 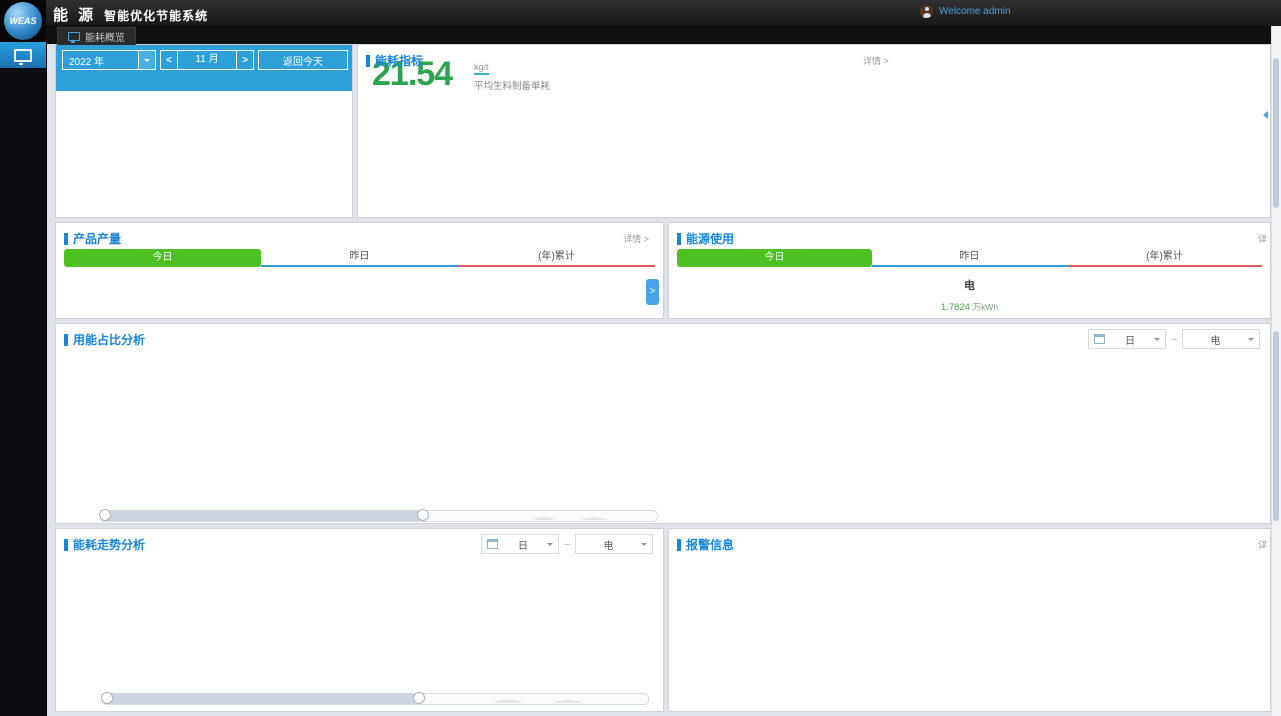 What do you see at coordinates (363, 614) in the screenshot?
I see `trend-area-chart` at bounding box center [363, 614].